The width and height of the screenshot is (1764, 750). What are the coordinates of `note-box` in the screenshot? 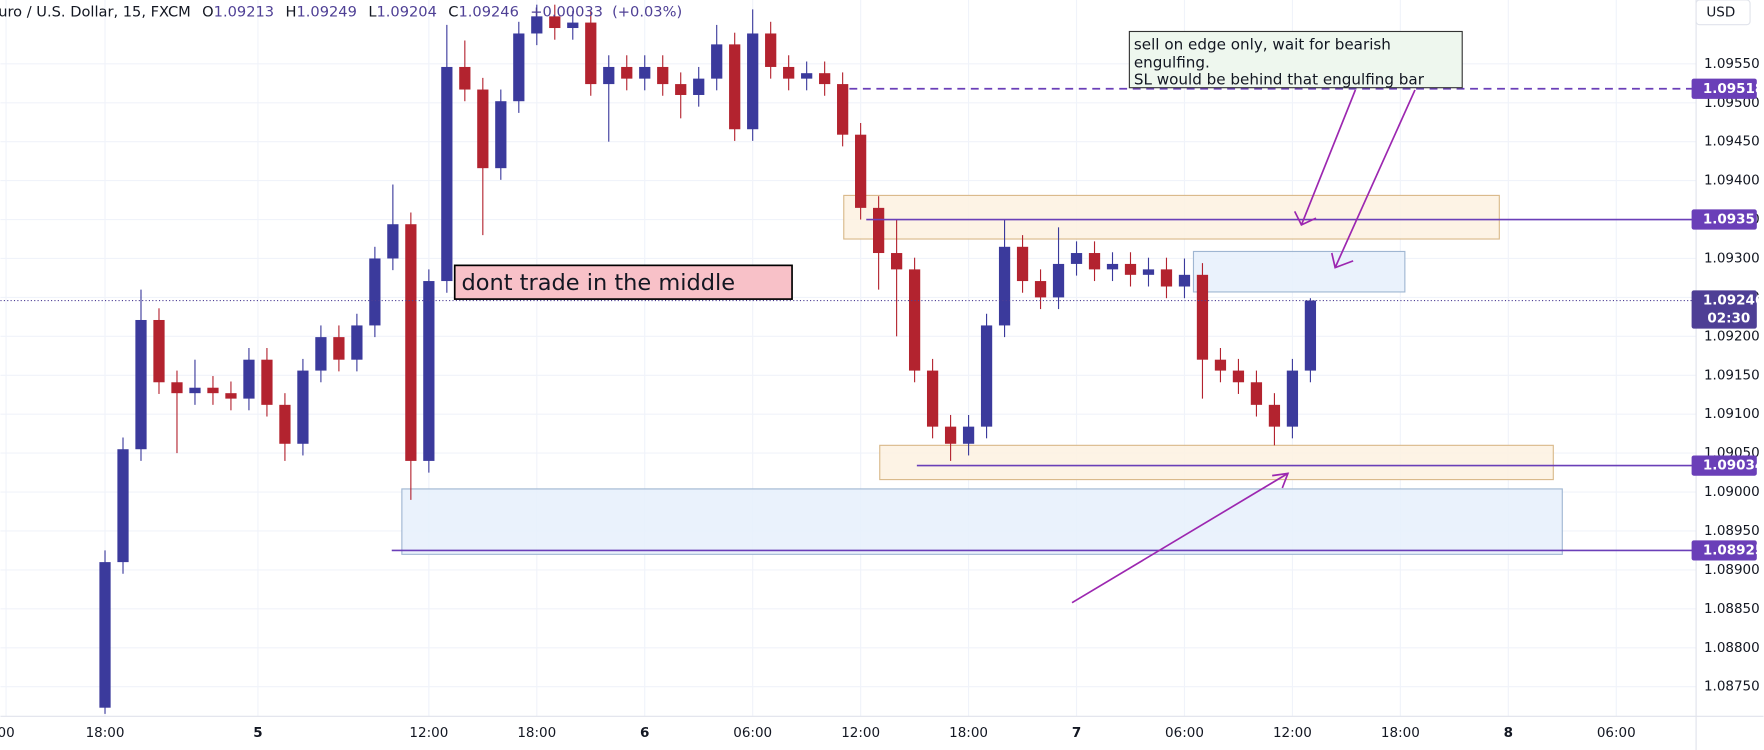 It's located at (1295, 59).